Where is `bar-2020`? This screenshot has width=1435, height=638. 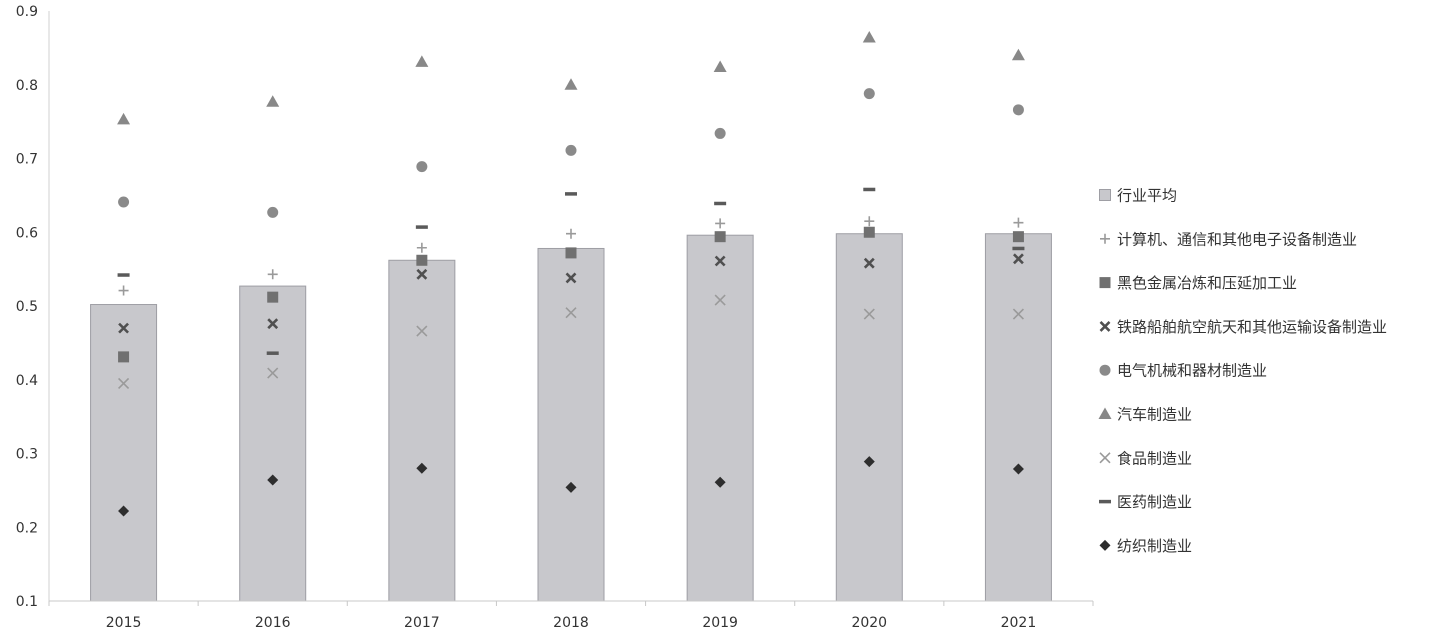 bar-2020 is located at coordinates (869, 417).